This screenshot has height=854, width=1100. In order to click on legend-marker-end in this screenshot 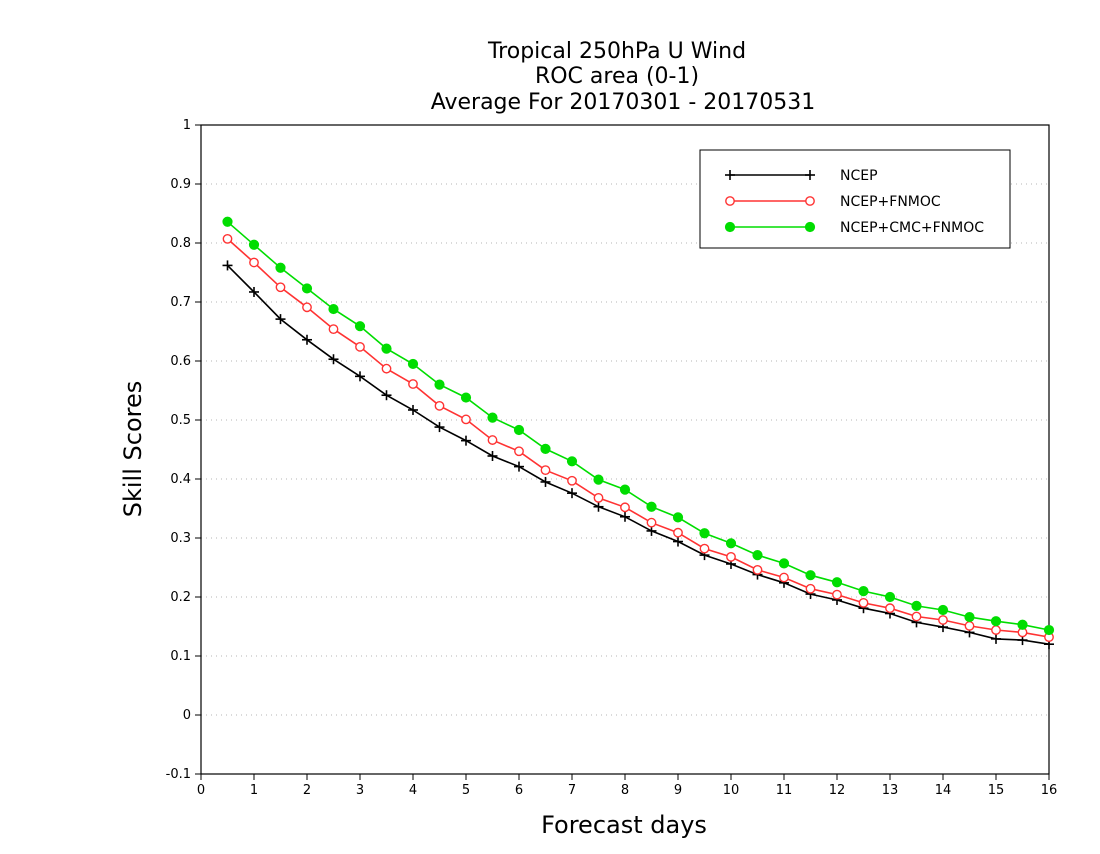, I will do `click(810, 175)`.